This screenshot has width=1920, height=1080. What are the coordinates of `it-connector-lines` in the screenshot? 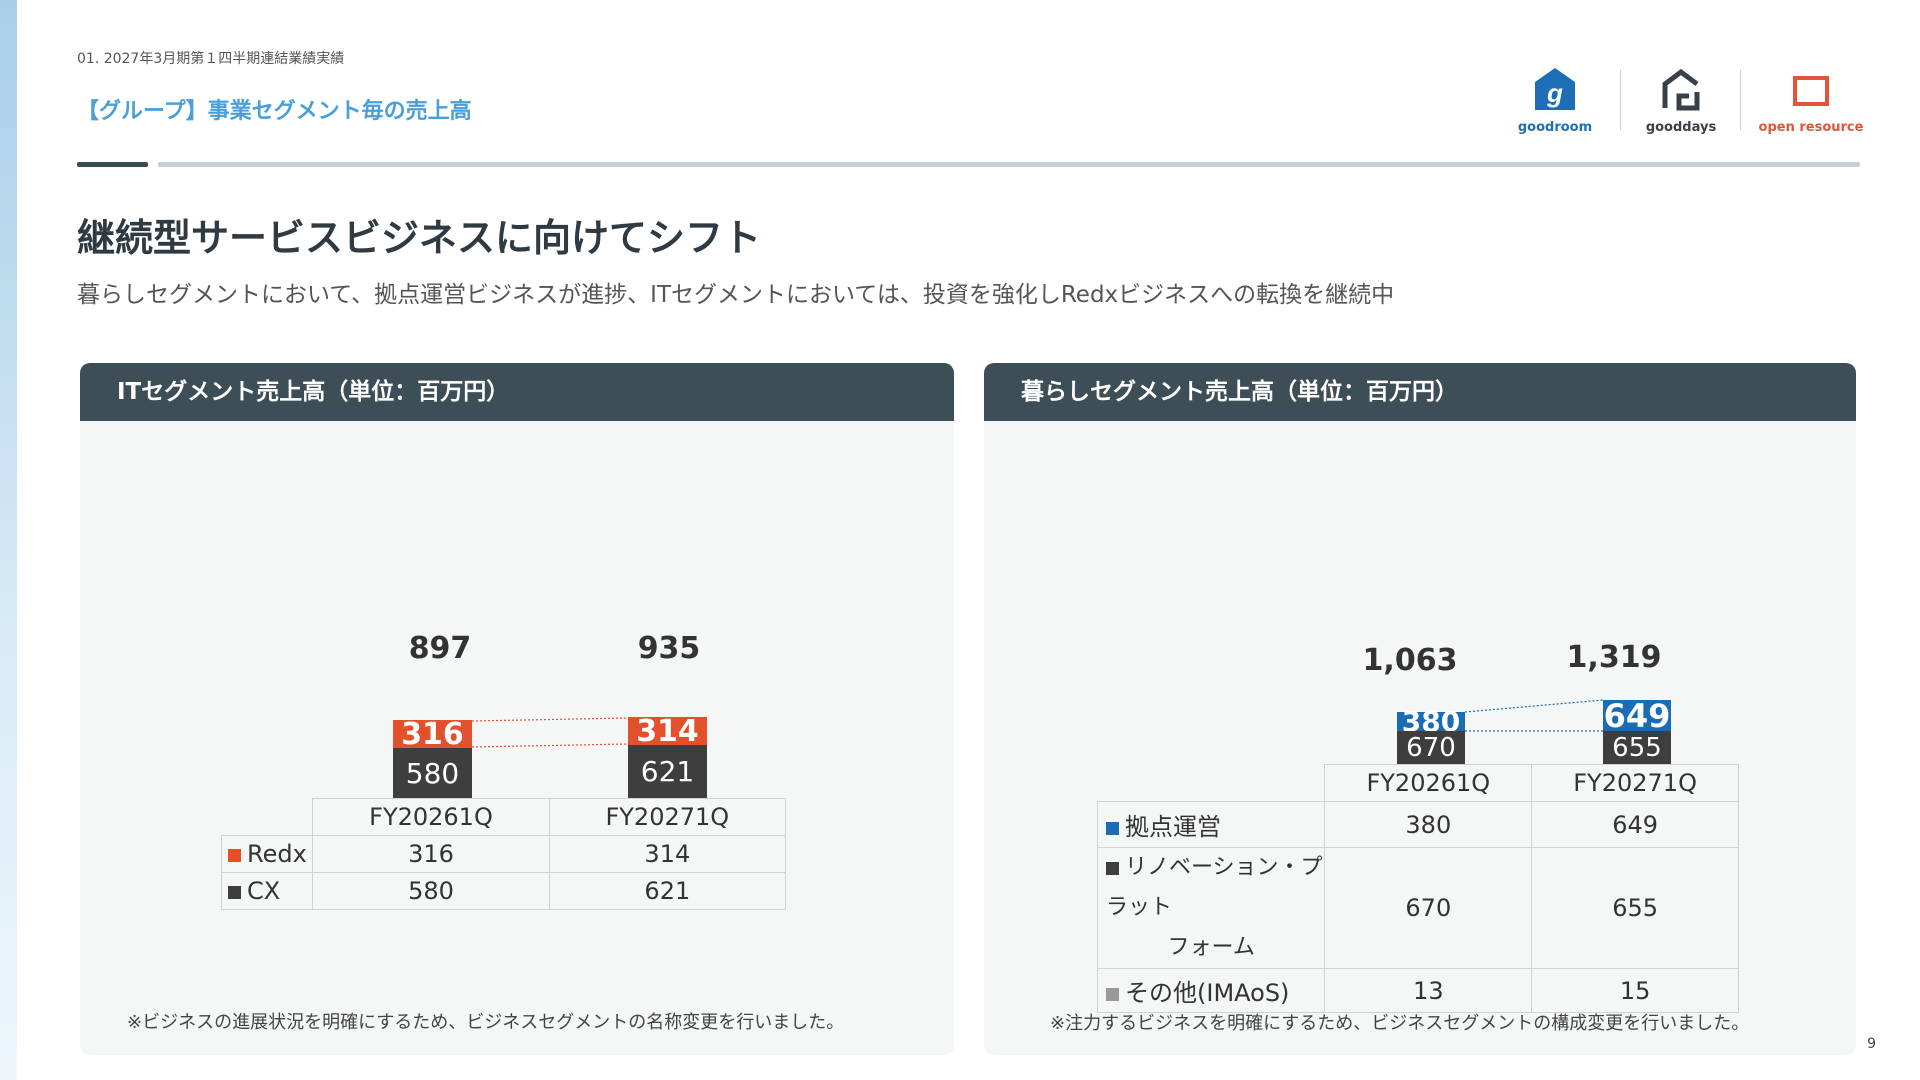 It's located at (550, 732).